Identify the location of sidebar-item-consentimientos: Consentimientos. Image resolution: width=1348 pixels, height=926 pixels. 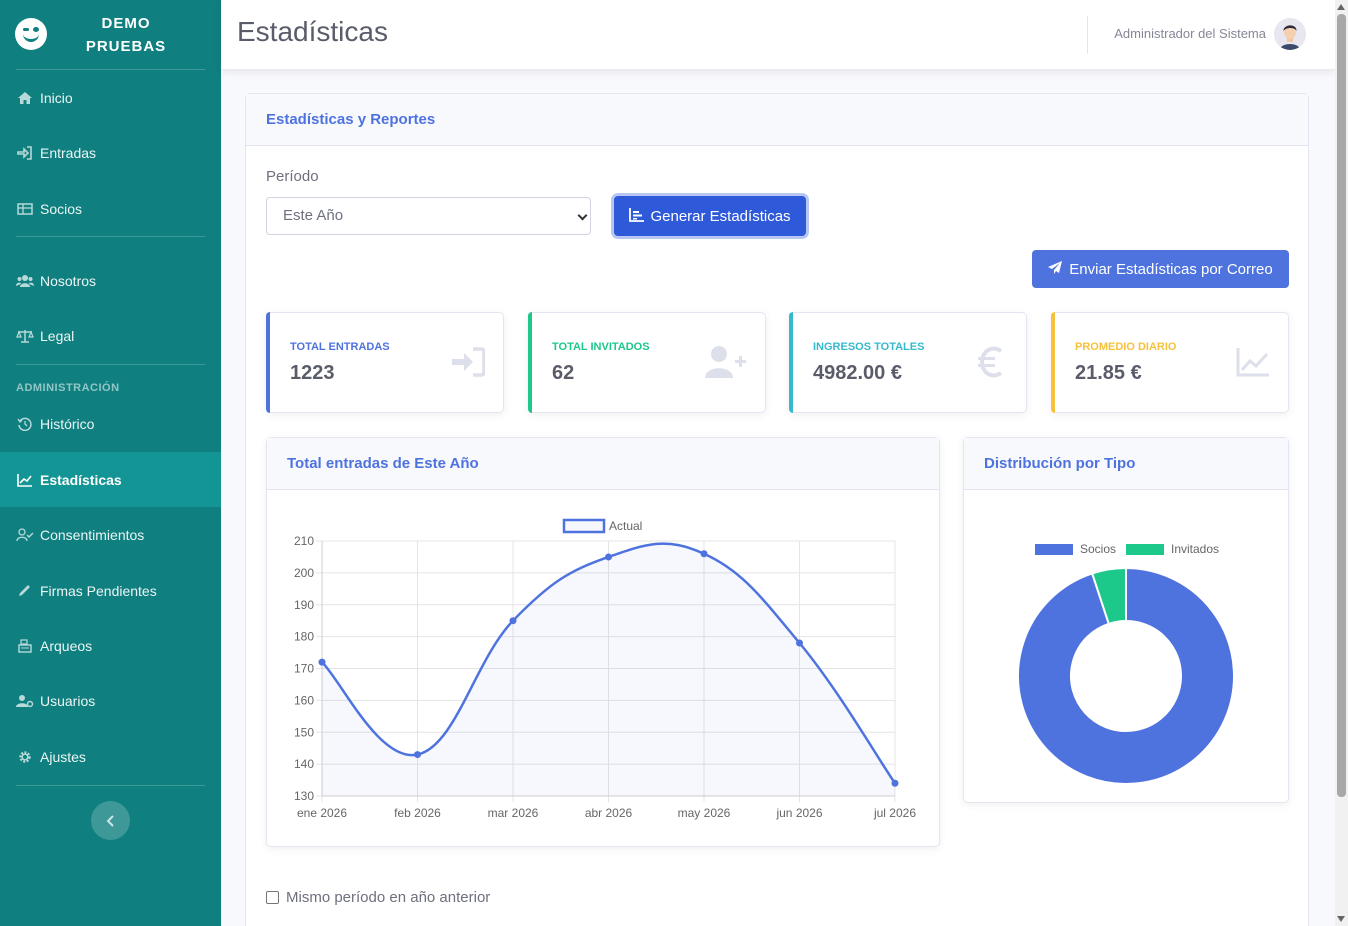
(110, 534).